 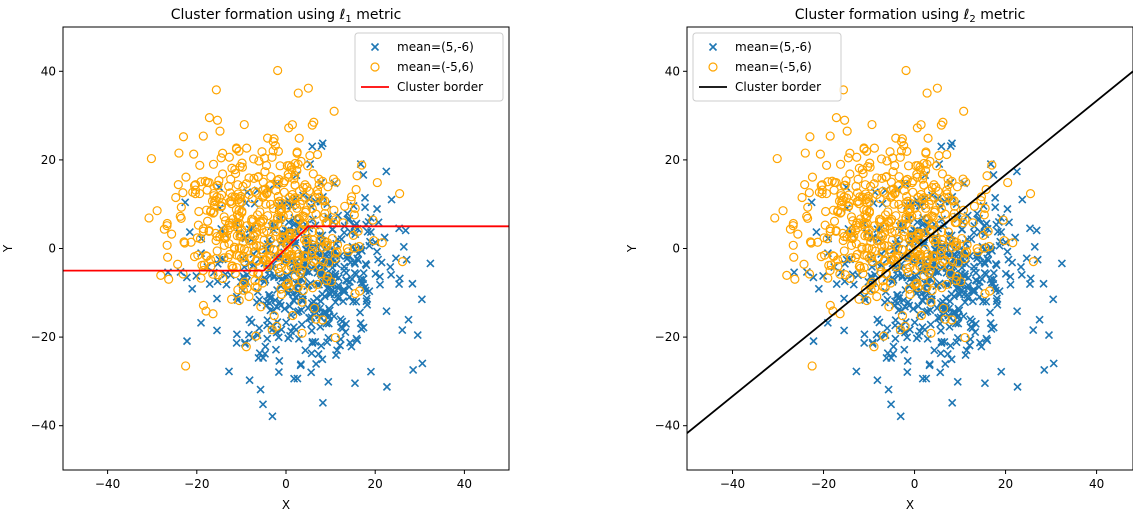 What do you see at coordinates (52, 249) in the screenshot?
I see `y-tick-label: 0` at bounding box center [52, 249].